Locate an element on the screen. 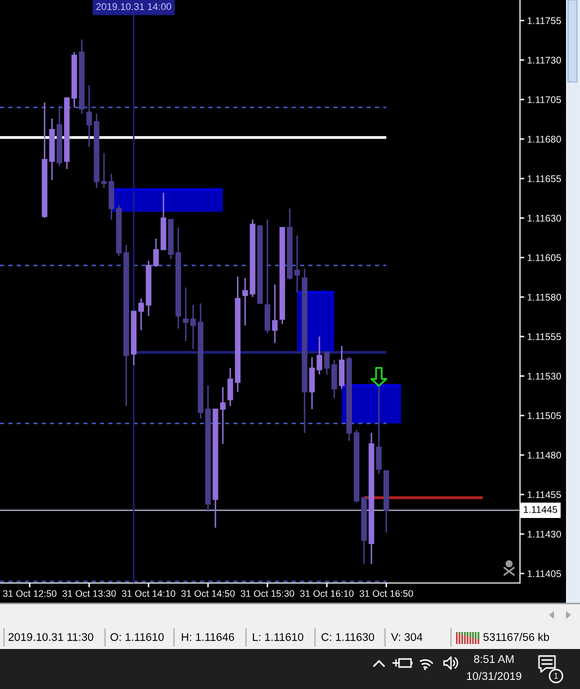 The image size is (580, 689). y-tick-label: 1.11705 is located at coordinates (544, 100).